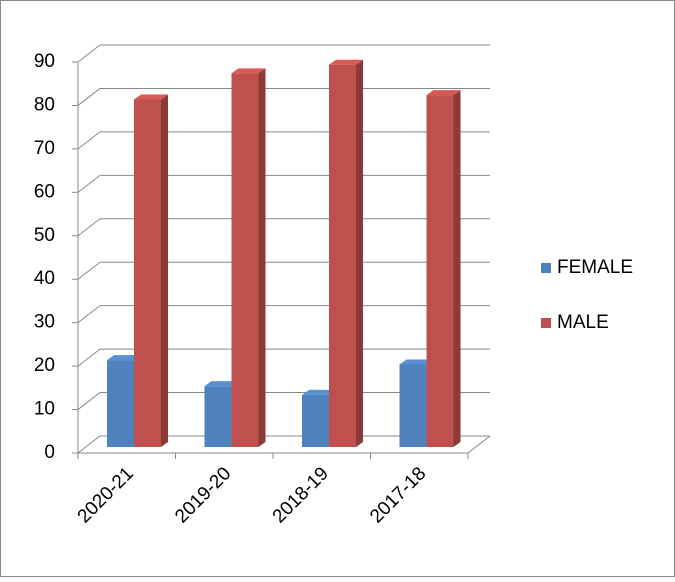  I want to click on y-tick-label: 90, so click(44, 61).